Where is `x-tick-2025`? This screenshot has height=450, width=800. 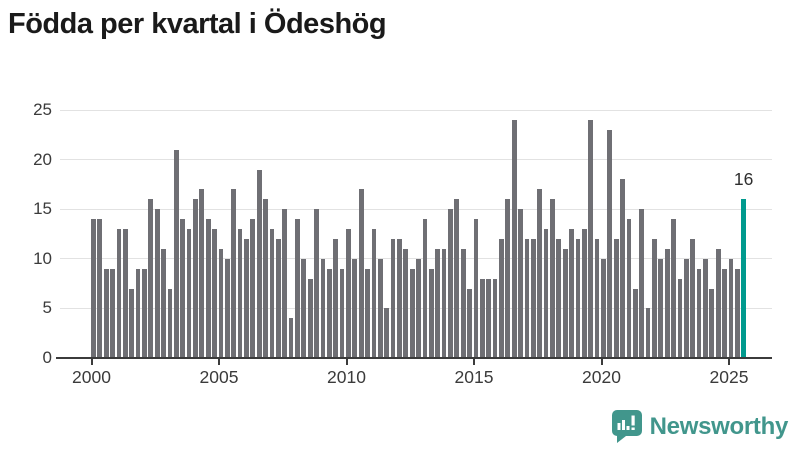 x-tick-2025 is located at coordinates (729, 362).